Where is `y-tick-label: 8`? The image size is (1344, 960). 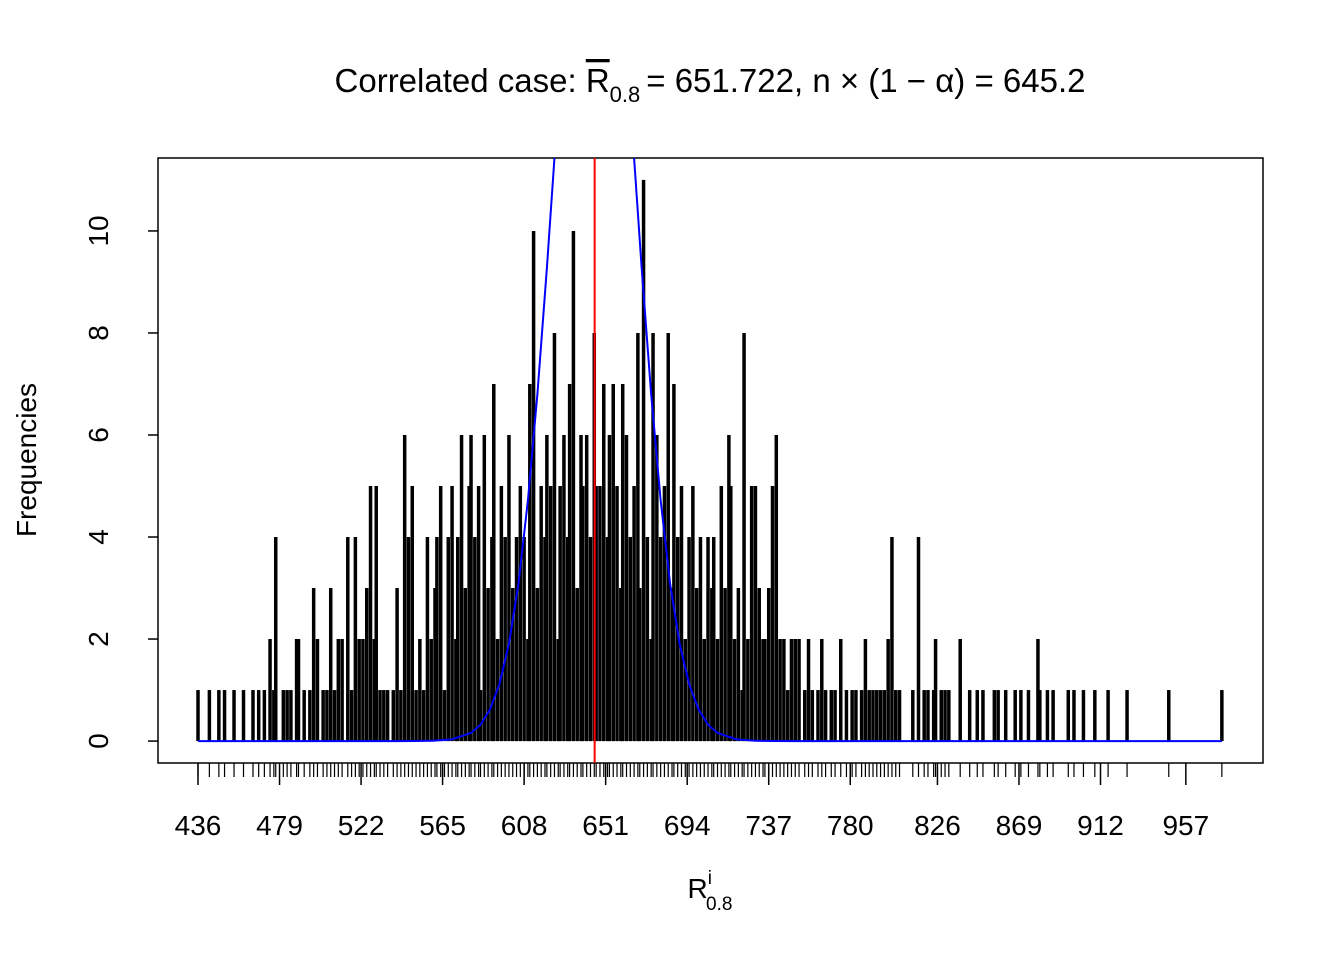
y-tick-label: 8 is located at coordinates (98, 333).